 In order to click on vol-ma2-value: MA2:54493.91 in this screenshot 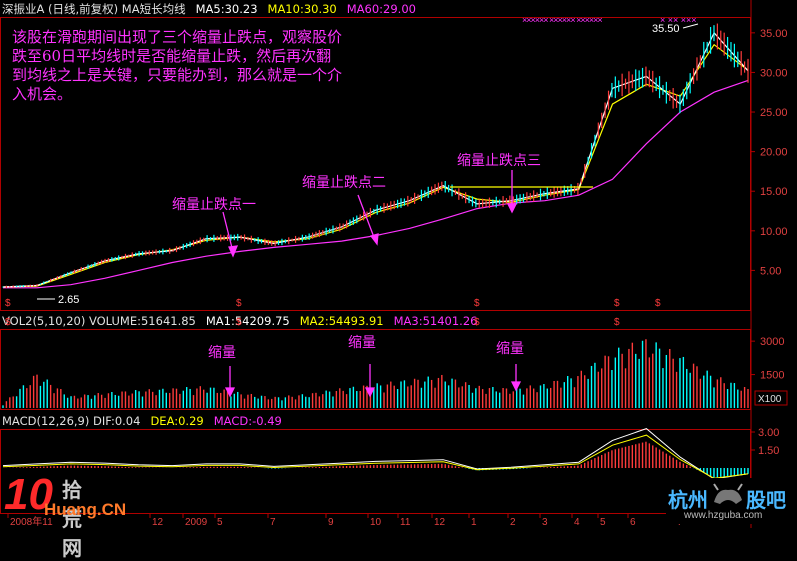, I will do `click(341, 321)`.